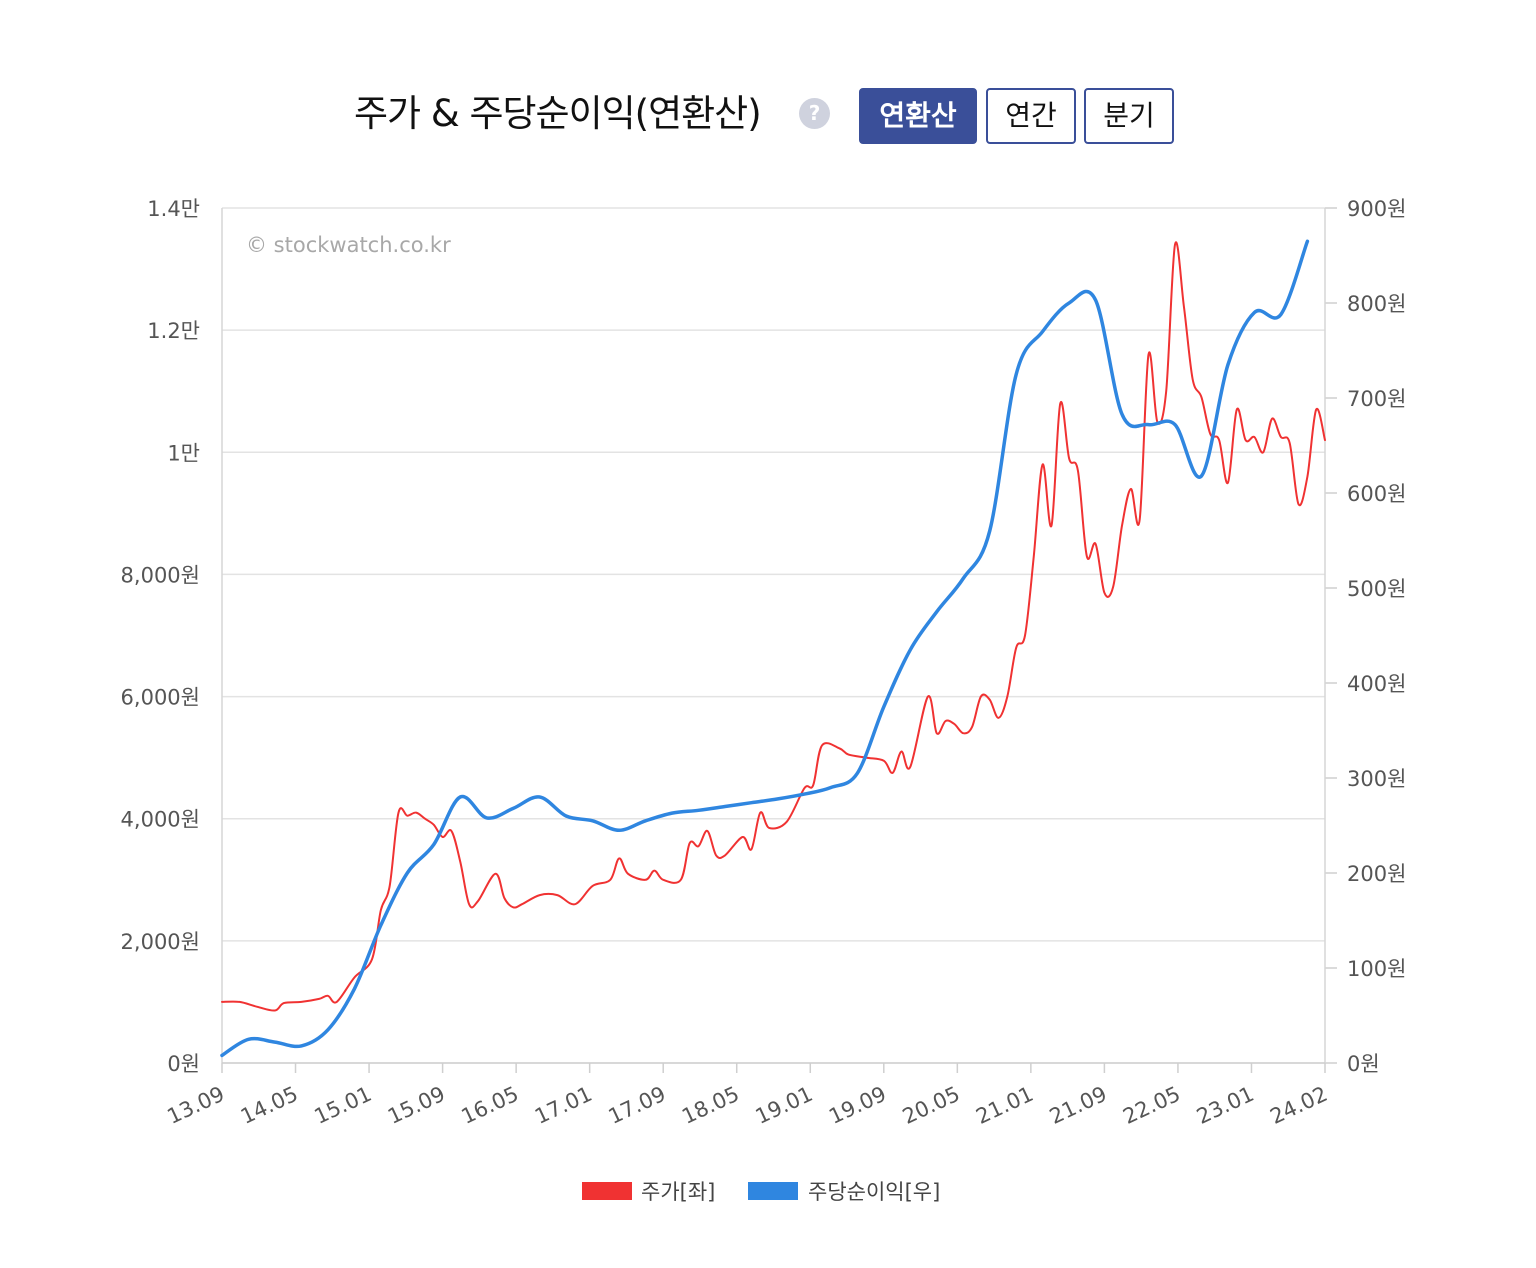  I want to click on watermark: © stockwatch.co.kr, so click(348, 245).